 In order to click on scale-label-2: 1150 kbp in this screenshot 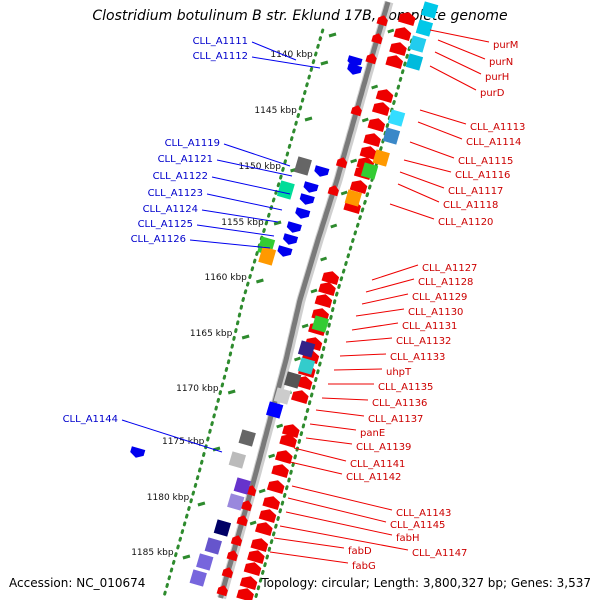, I will do `click(260, 167)`.